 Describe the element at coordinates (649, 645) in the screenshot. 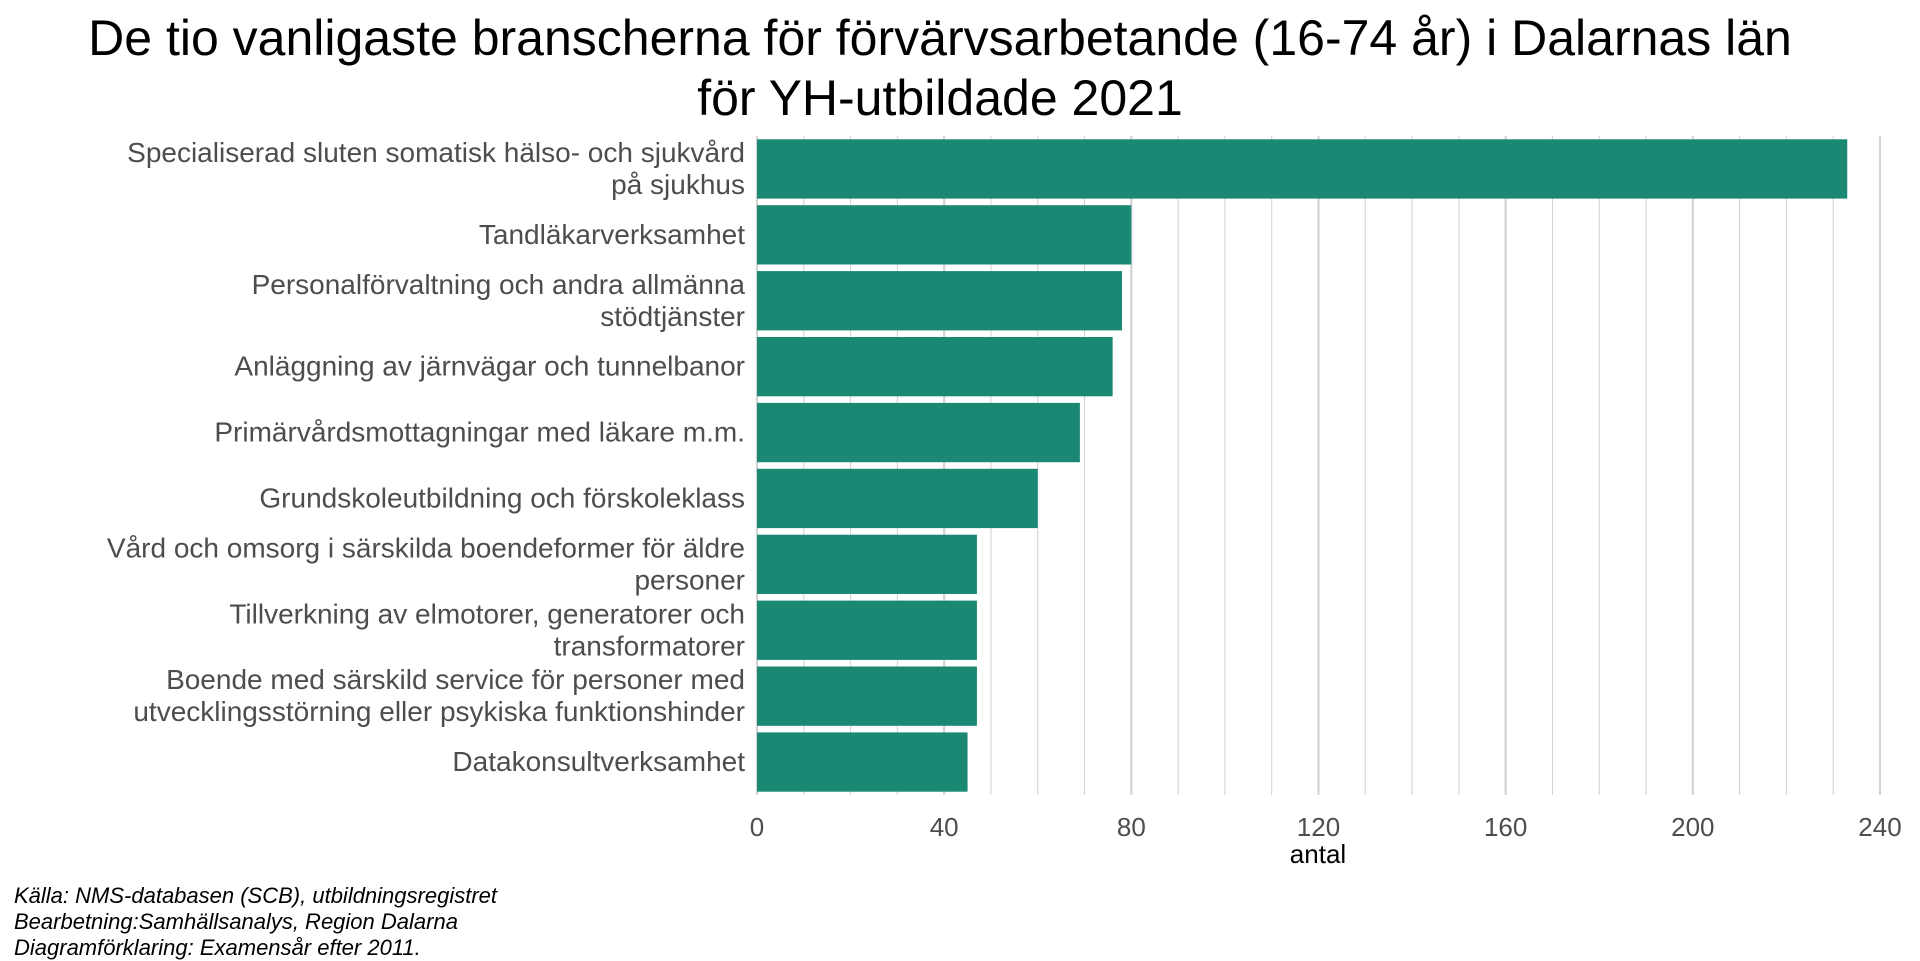

I see `category-label-line: transformatorer` at that location.